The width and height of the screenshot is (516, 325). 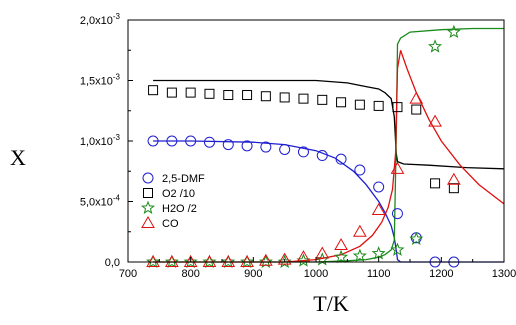 What do you see at coordinates (190, 274) in the screenshot?
I see `x-tick-label: 800` at bounding box center [190, 274].